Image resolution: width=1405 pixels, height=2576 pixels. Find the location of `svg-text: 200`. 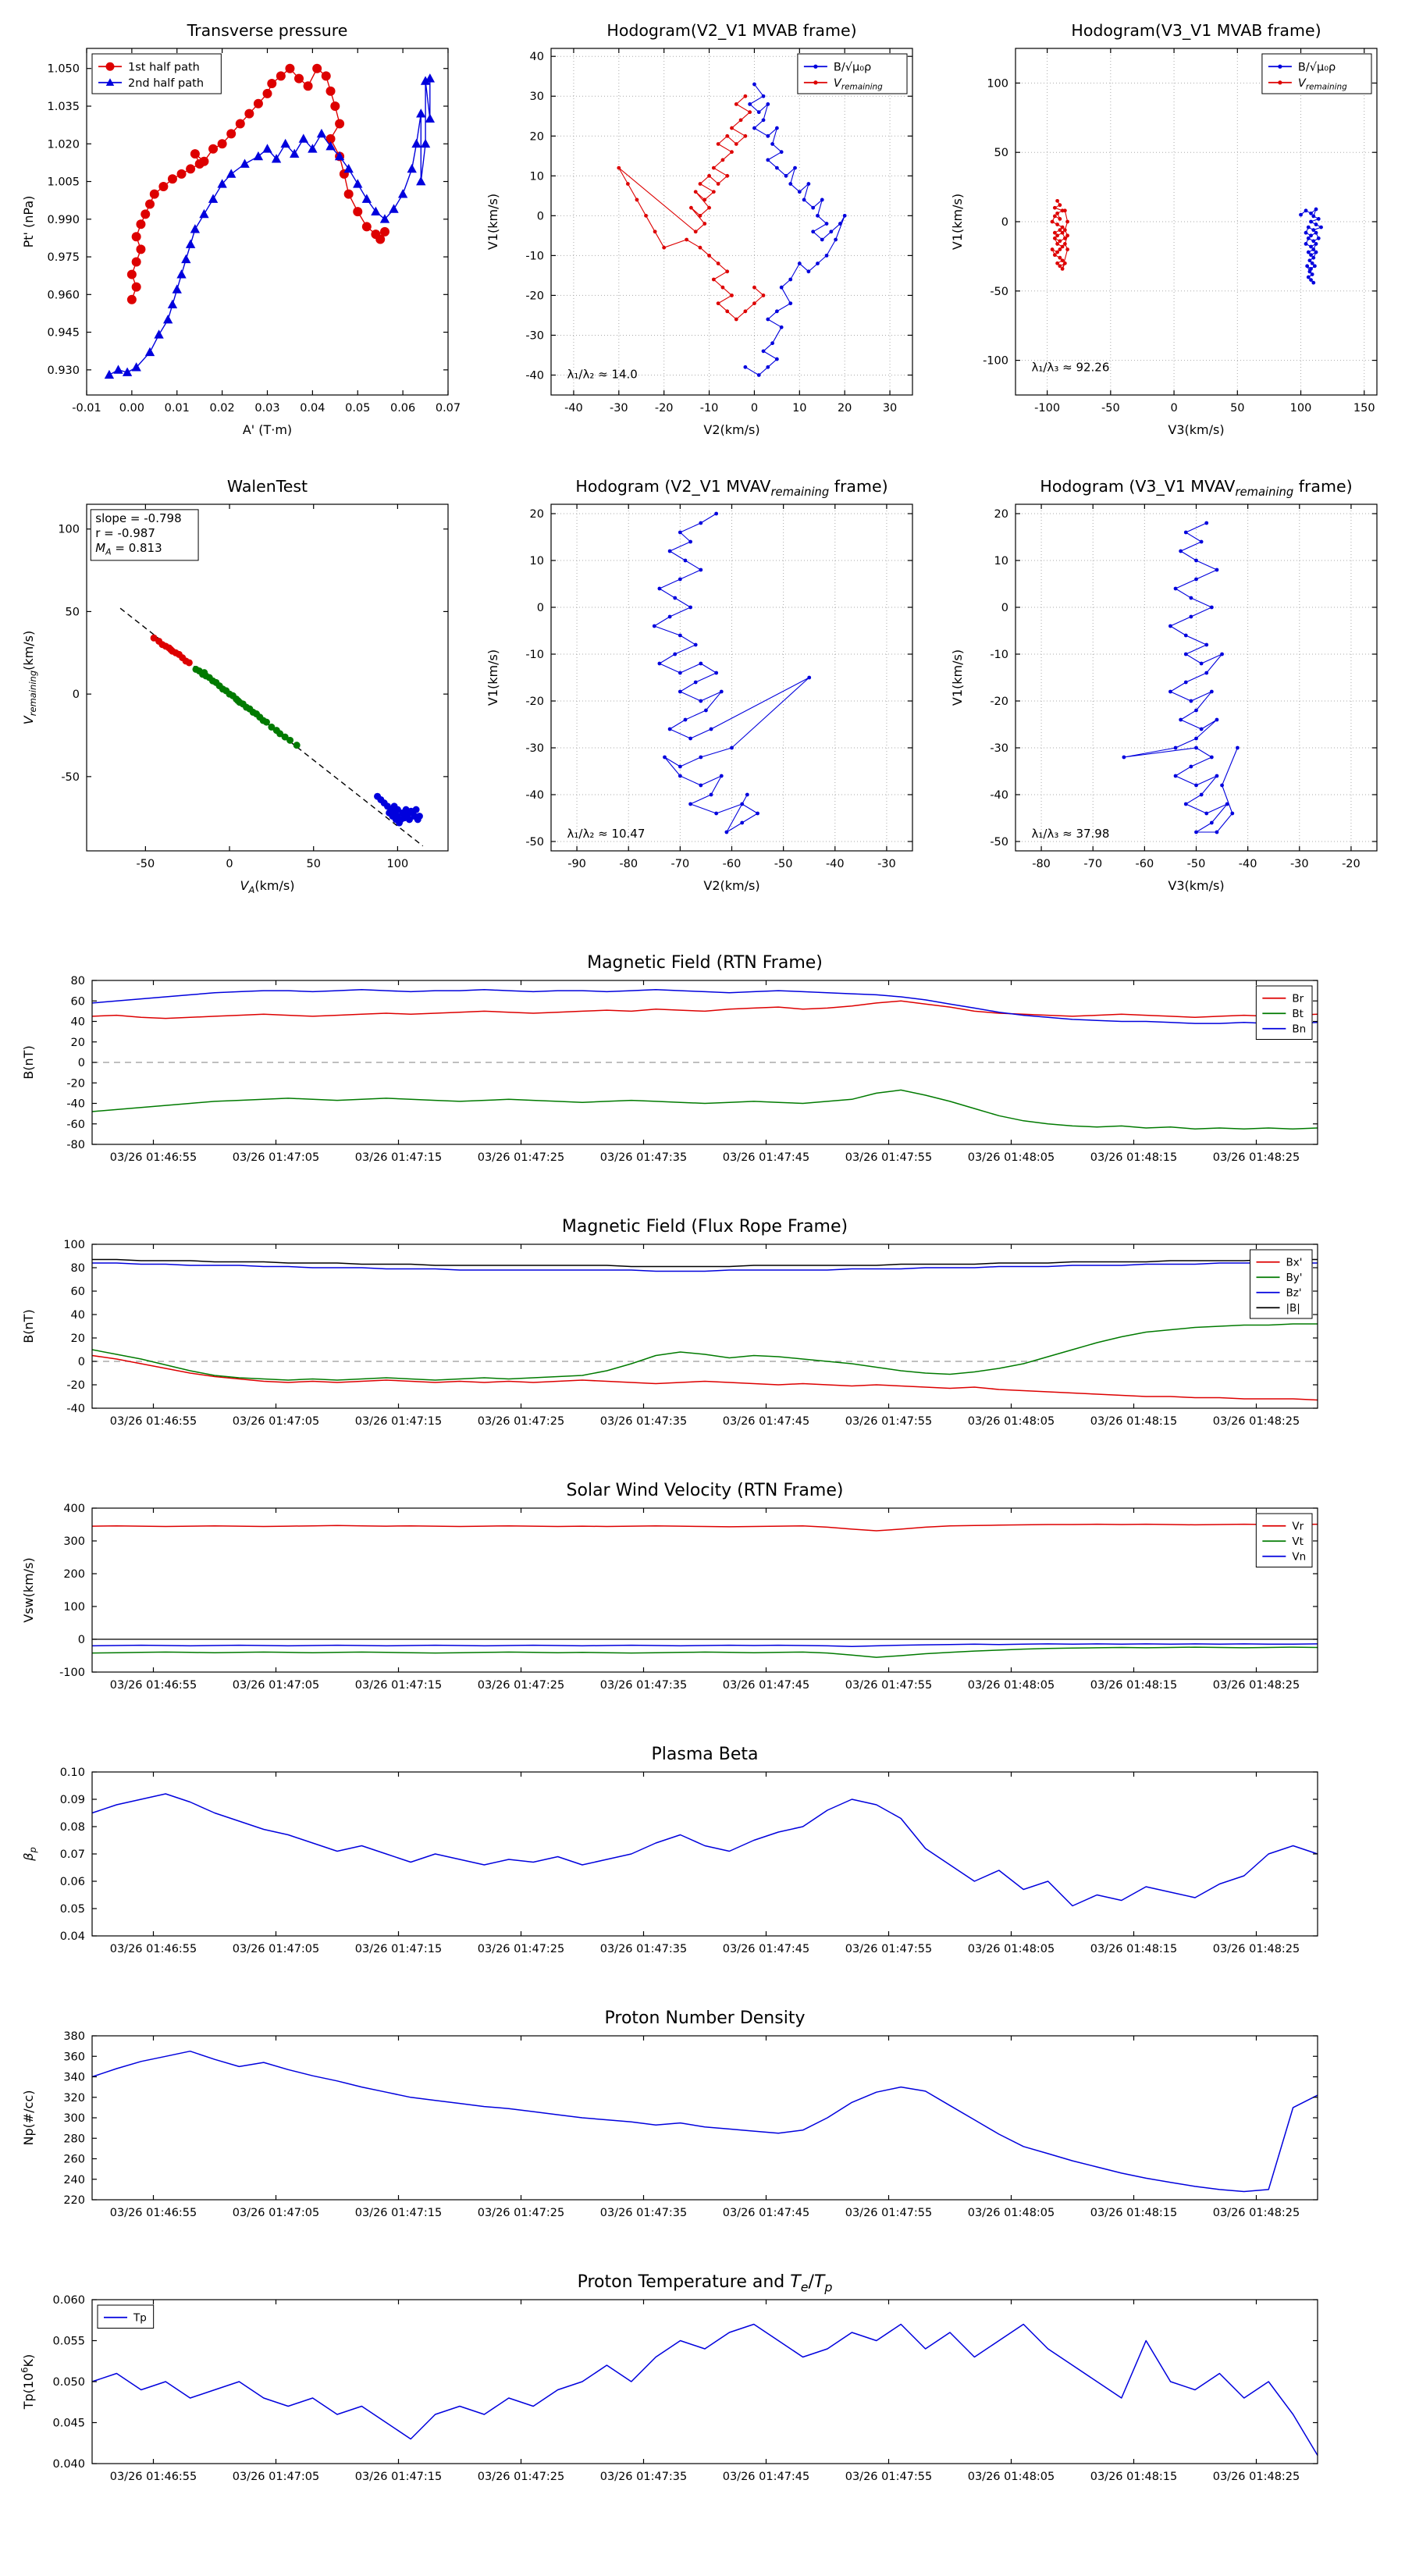

svg-text: 200 is located at coordinates (74, 1574).